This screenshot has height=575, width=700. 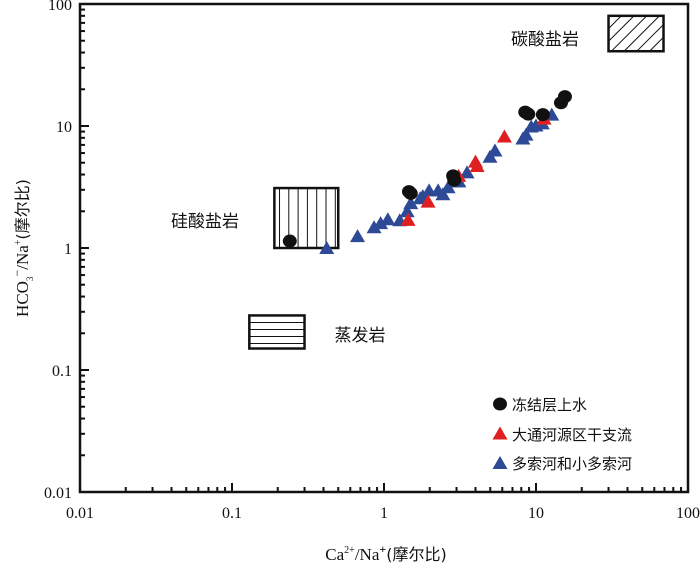 I want to click on x-axis-label: Ca2+/Na+(摩尔比), so click(x=385, y=553).